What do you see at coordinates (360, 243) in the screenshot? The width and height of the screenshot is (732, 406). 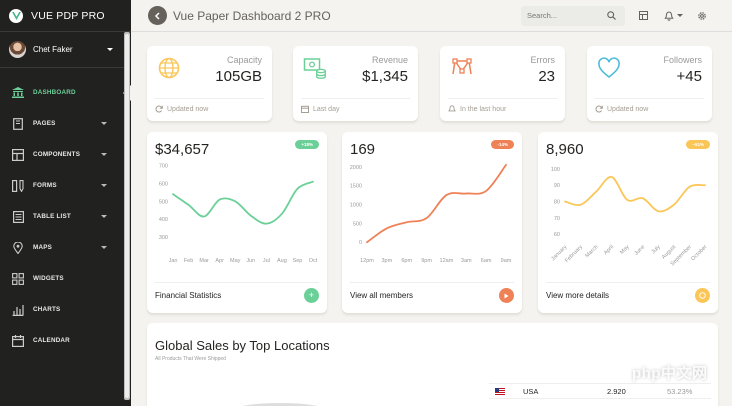 I see `y-tick-label: 0` at bounding box center [360, 243].